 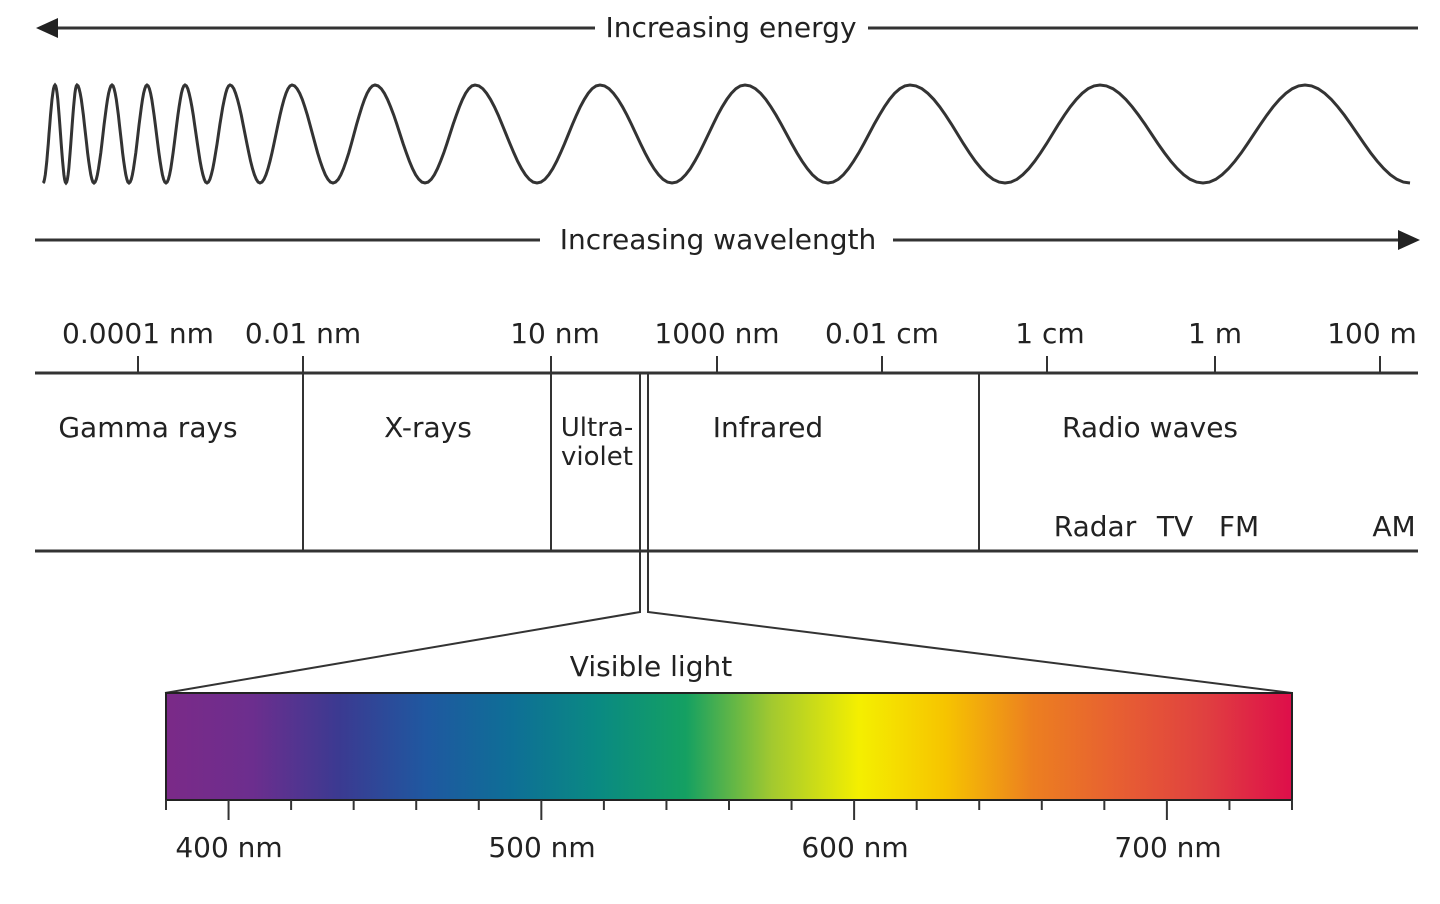 What do you see at coordinates (1393, 526) in the screenshot?
I see `radio-band-am: AM` at bounding box center [1393, 526].